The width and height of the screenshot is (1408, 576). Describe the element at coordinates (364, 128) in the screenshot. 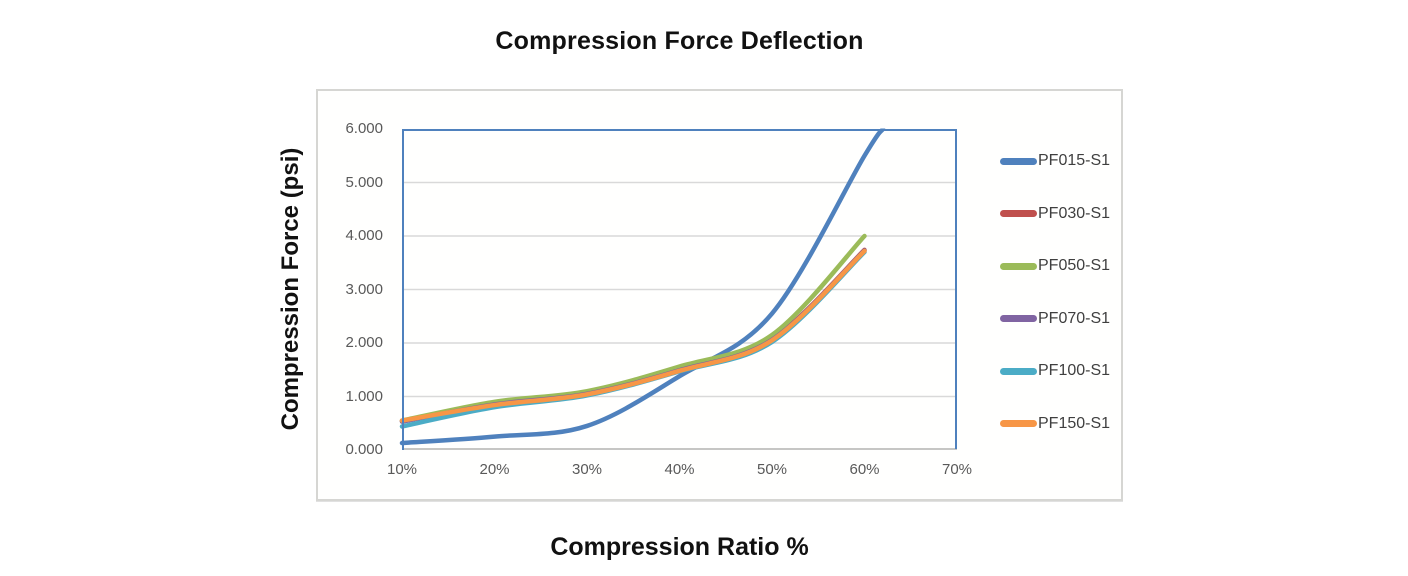

I see `y-tick-label: 6.000` at that location.